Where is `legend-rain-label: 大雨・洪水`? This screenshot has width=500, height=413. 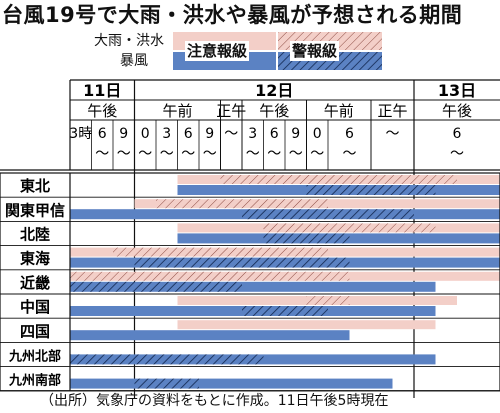
legend-rain-label: 大雨・洪水 is located at coordinates (129, 41).